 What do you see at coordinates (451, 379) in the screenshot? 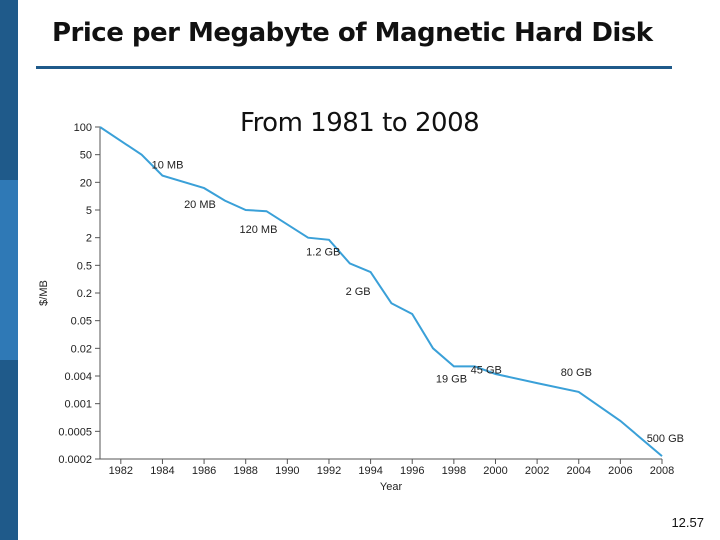
I see `capacity-label: 19 GB` at bounding box center [451, 379].